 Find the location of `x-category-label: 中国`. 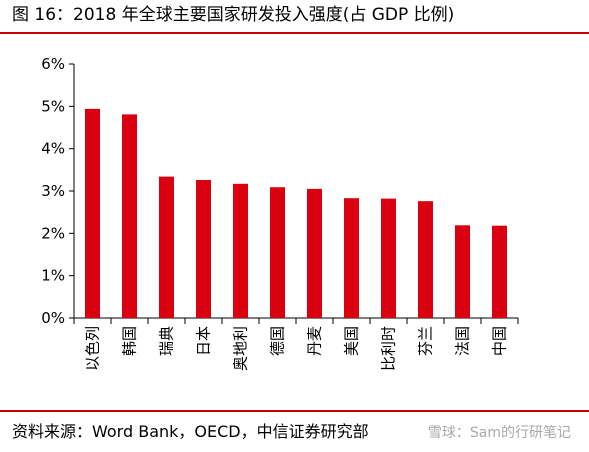

x-category-label: 中国 is located at coordinates (500, 341).